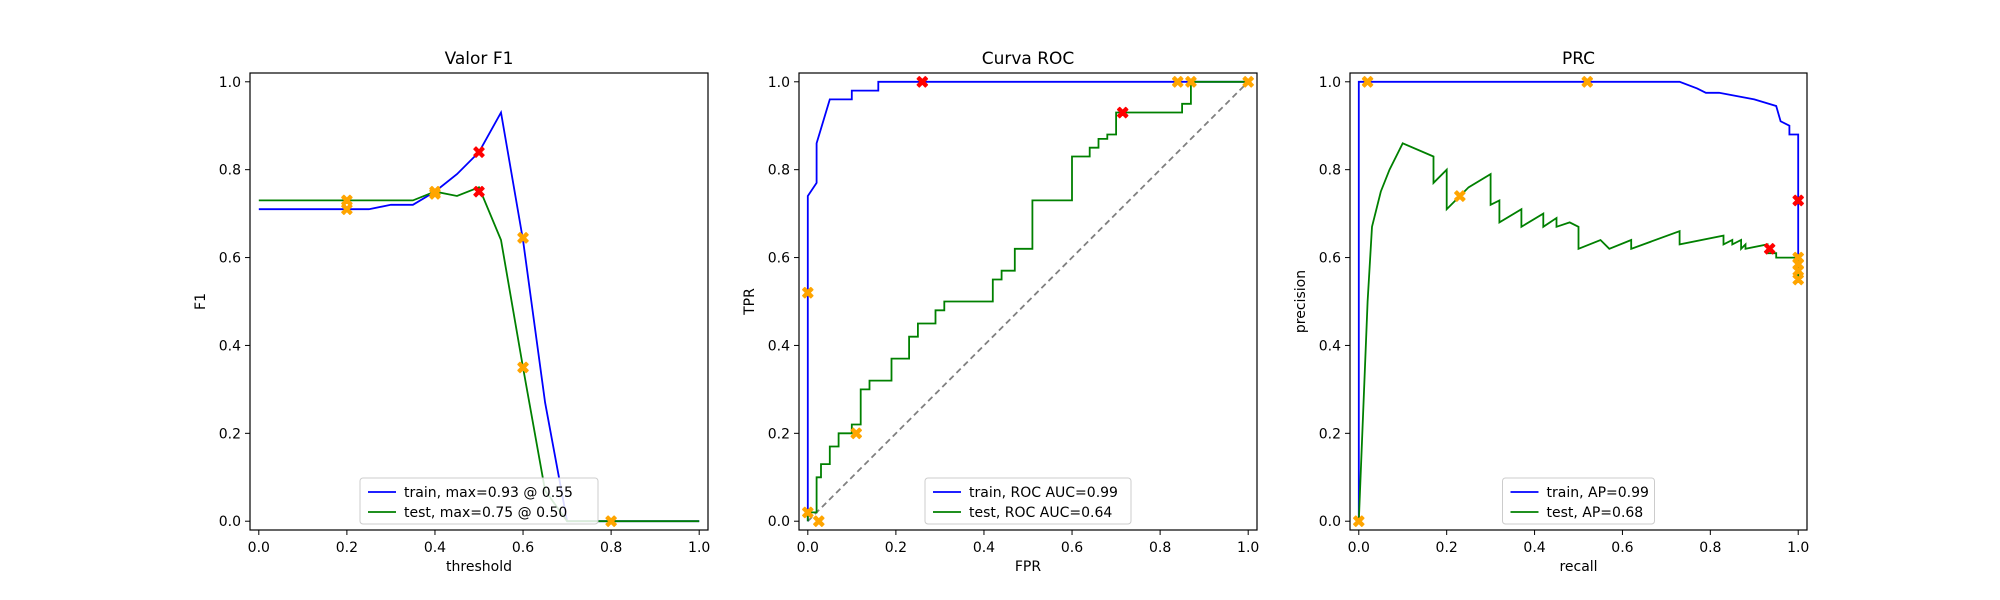 This screenshot has height=600, width=2000. I want to click on legend-entry-label: test, max=0.75 @ 0.50, so click(485, 513).